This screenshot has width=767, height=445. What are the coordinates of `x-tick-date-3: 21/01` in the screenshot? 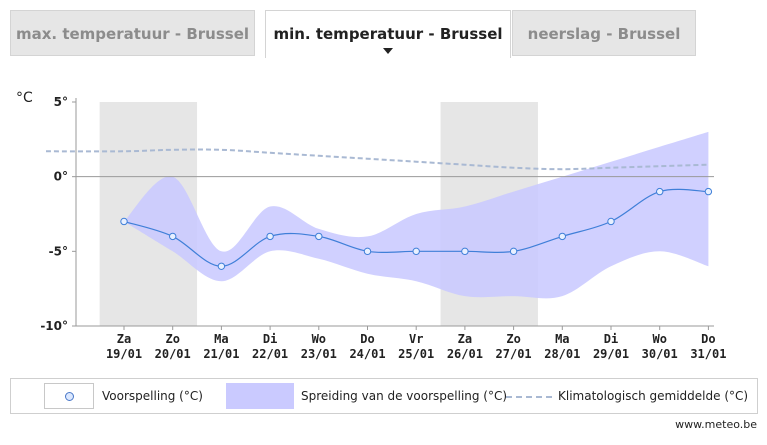 It's located at (221, 354).